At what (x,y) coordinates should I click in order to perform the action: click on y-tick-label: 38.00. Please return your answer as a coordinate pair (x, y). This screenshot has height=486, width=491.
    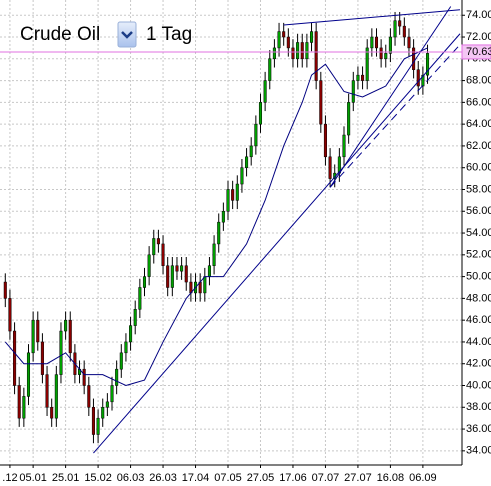
    Looking at the image, I should click on (478, 407).